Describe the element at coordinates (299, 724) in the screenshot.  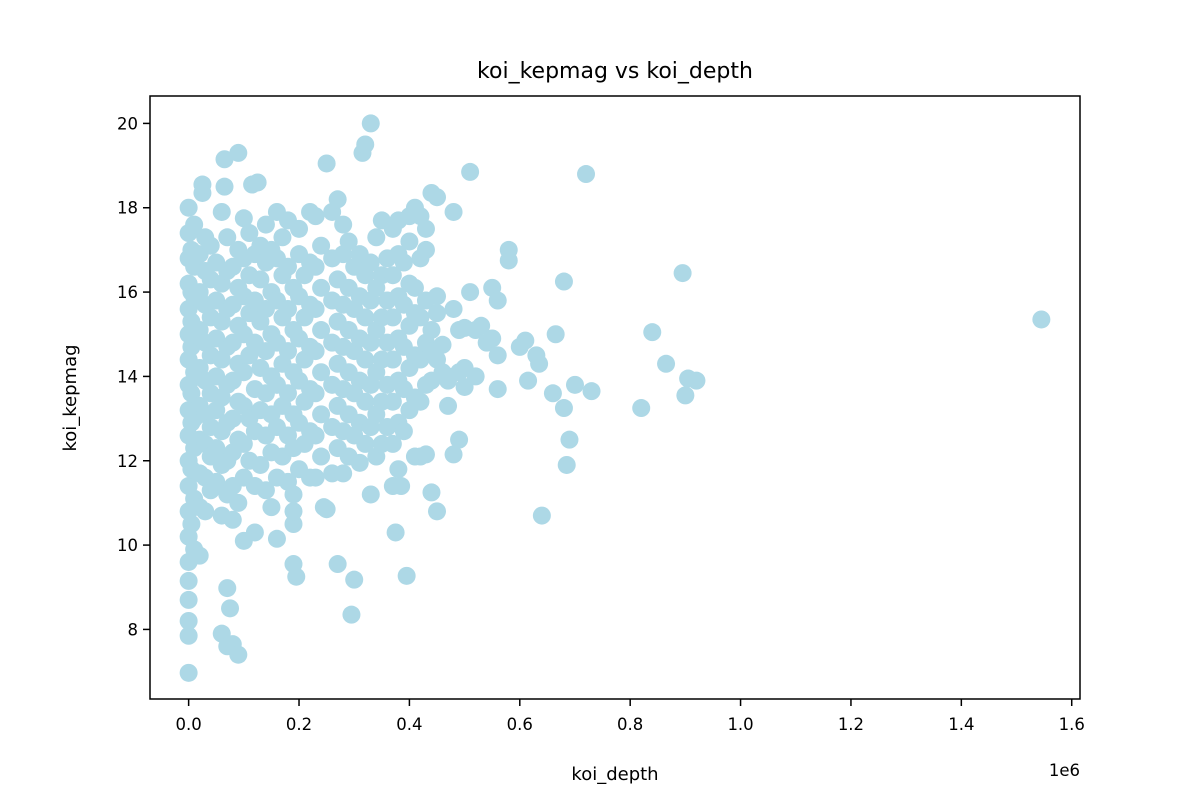
I see `x-tick-label: 0.2` at that location.